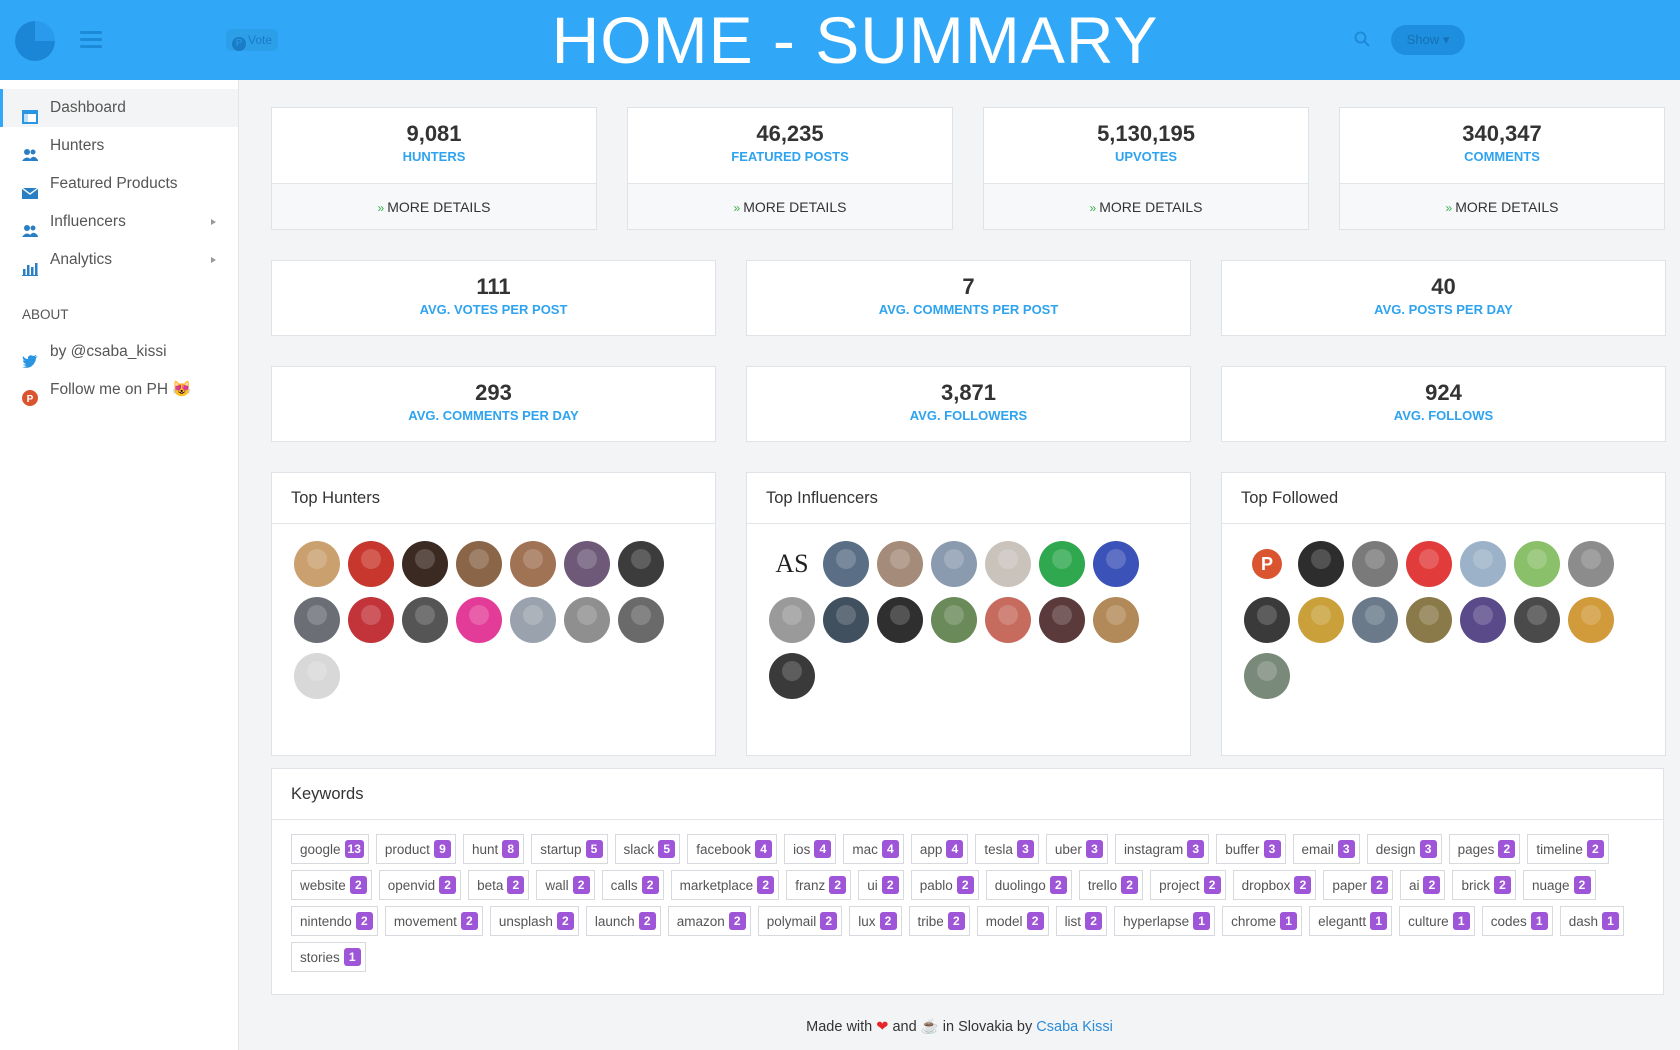 The width and height of the screenshot is (1680, 1050). I want to click on keyword-tag: elegantt 1, so click(1351, 921).